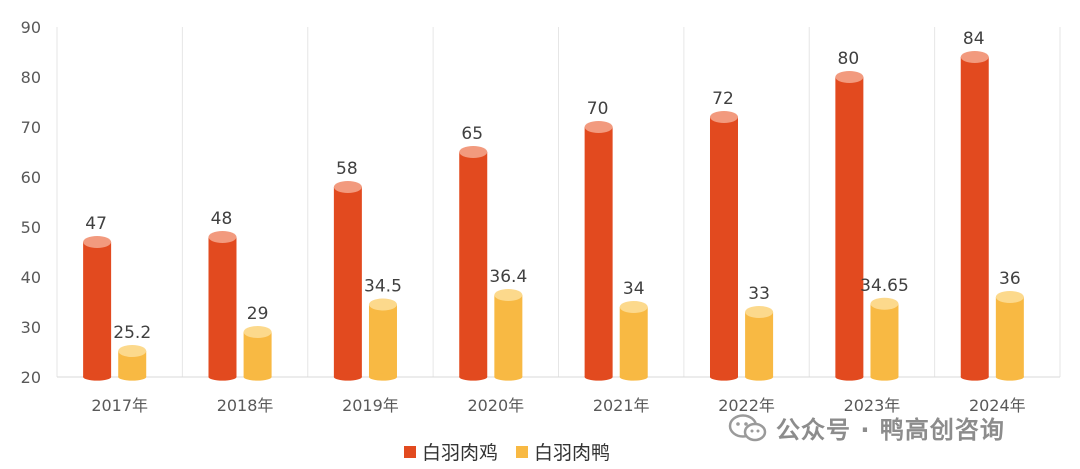 This screenshot has height=469, width=1080. What do you see at coordinates (634, 289) in the screenshot?
I see `data-label: 34` at bounding box center [634, 289].